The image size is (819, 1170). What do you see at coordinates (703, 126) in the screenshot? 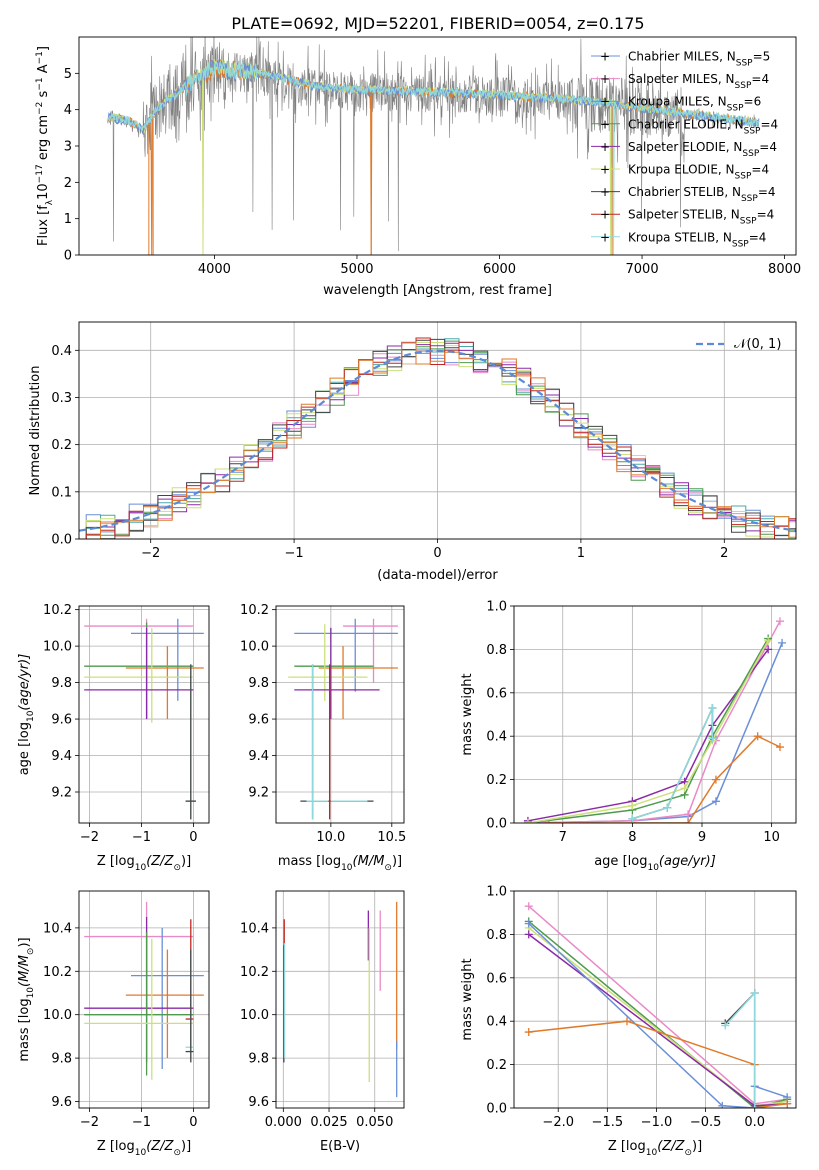
I see `legend-label: Chabrier ELODIE, NSSP=4` at bounding box center [703, 126].